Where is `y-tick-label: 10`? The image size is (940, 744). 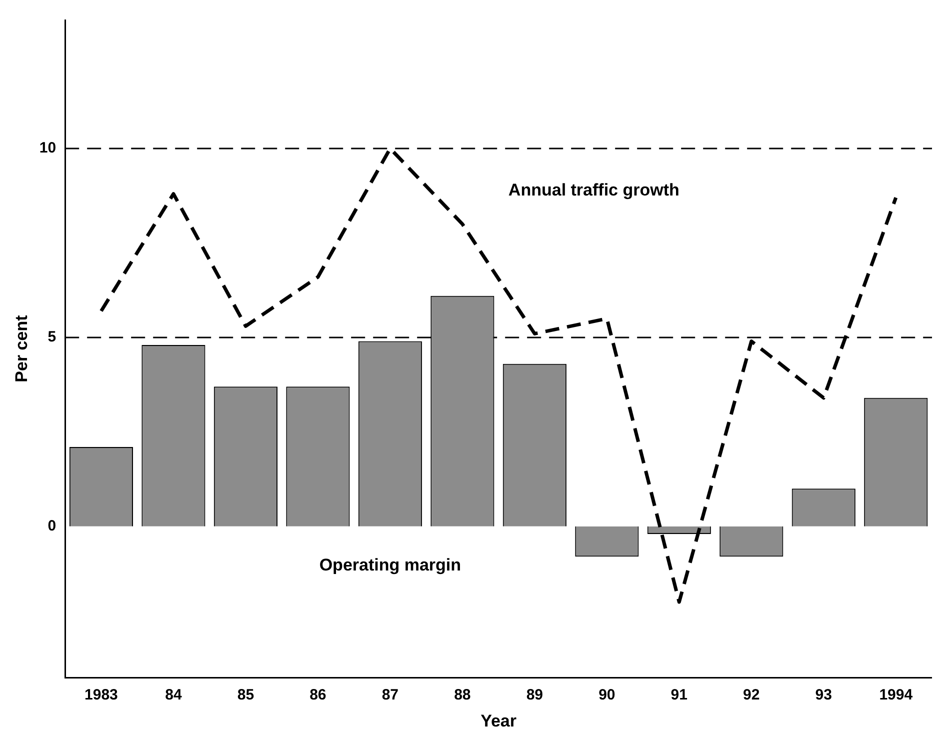 y-tick-label: 10 is located at coordinates (47, 148).